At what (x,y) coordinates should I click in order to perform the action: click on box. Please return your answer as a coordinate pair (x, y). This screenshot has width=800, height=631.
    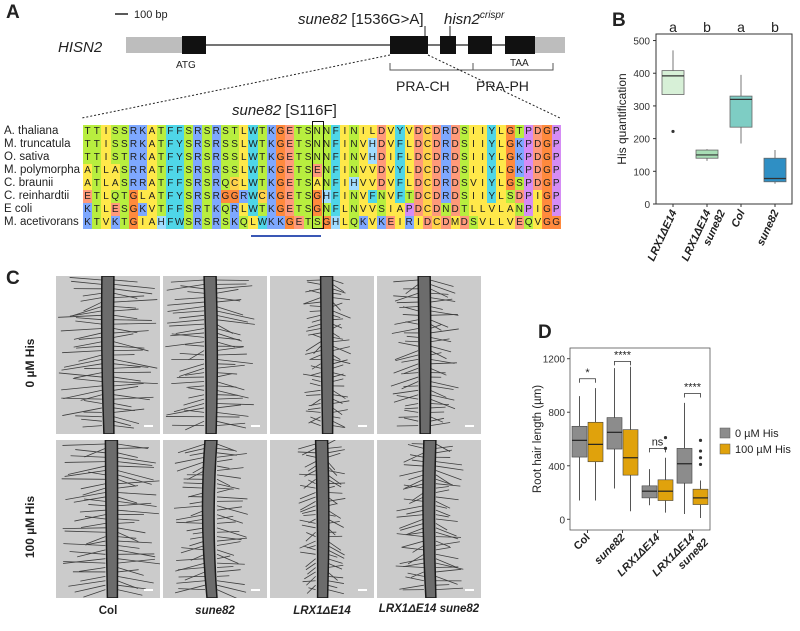
    Looking at the image, I should click on (684, 466).